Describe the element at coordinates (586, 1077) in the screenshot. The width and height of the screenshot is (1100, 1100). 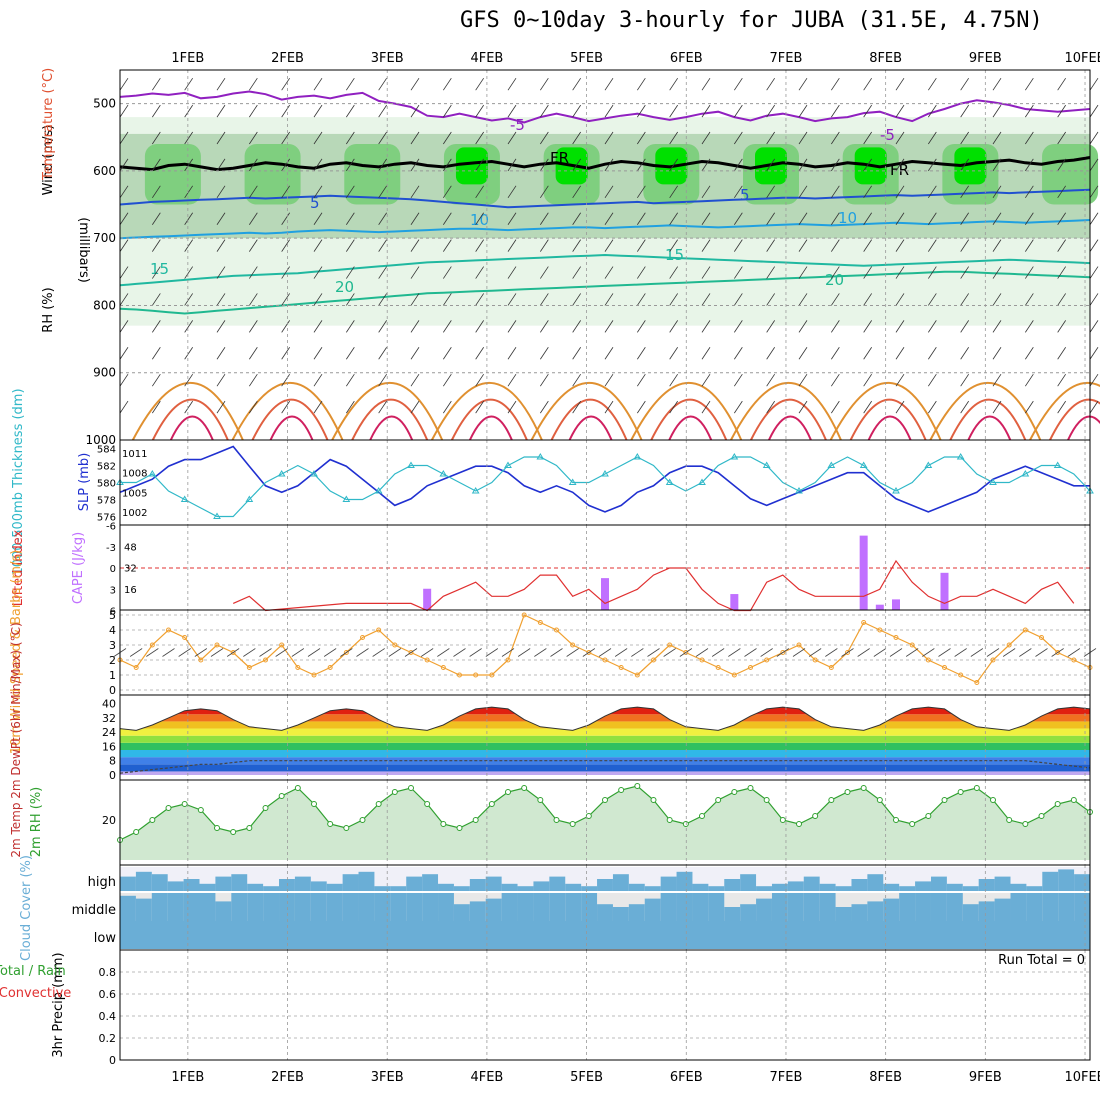
I see `date-label-bottom: 5FEB` at that location.